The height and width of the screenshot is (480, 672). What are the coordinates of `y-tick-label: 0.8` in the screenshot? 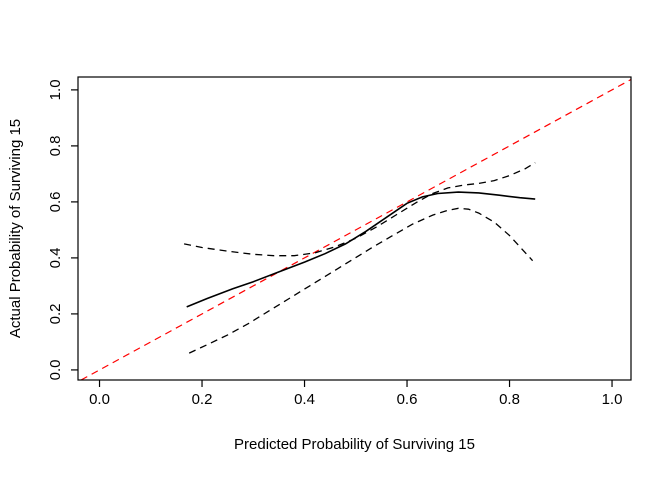 It's located at (55, 145).